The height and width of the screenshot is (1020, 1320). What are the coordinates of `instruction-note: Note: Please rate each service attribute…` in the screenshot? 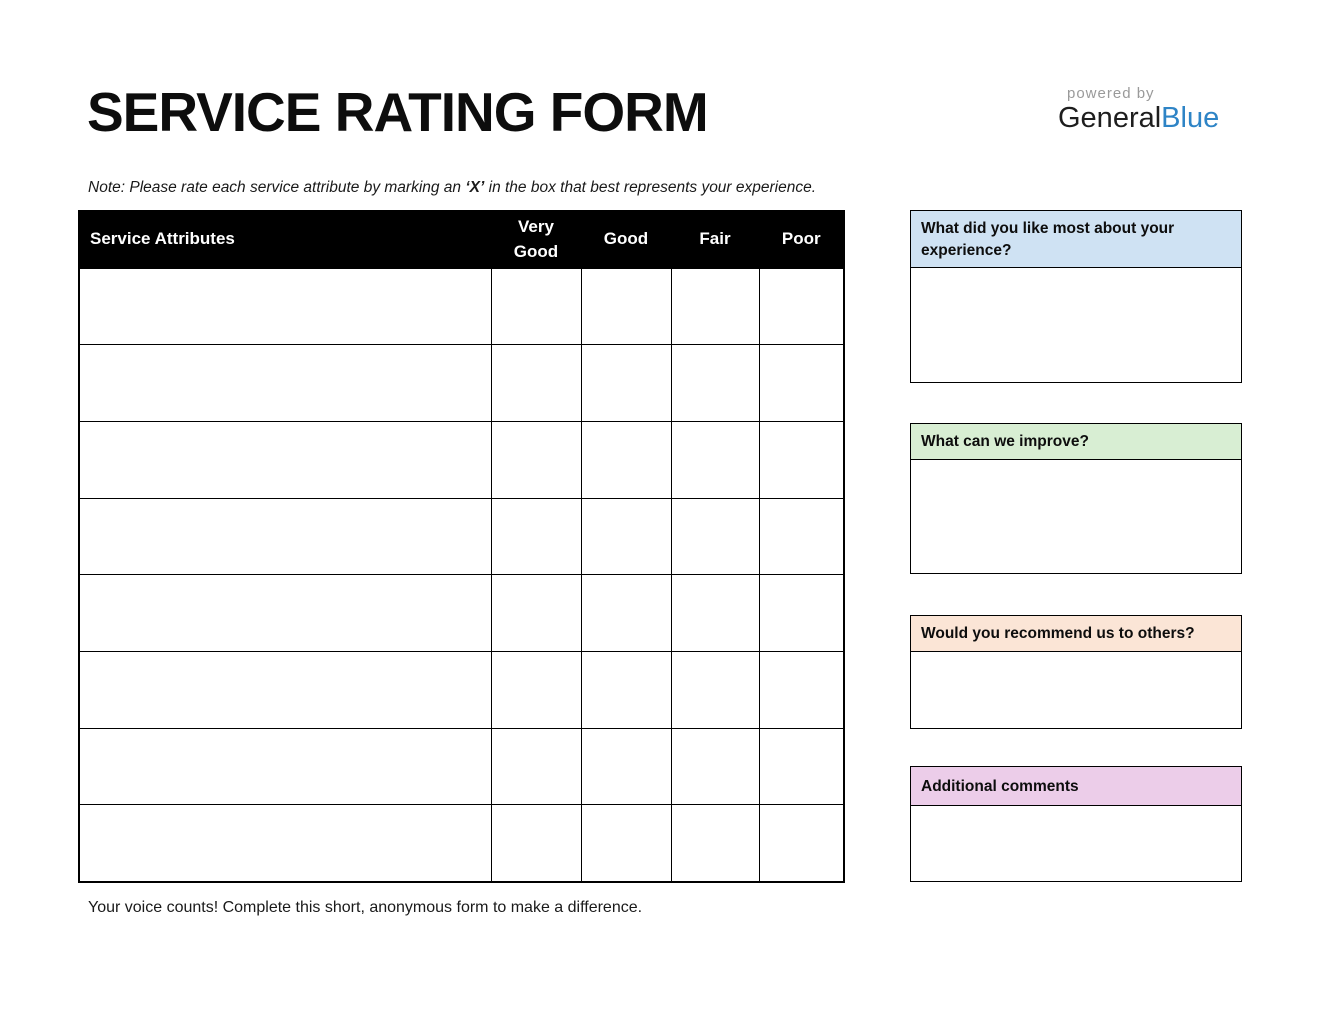 It's located at (452, 188).